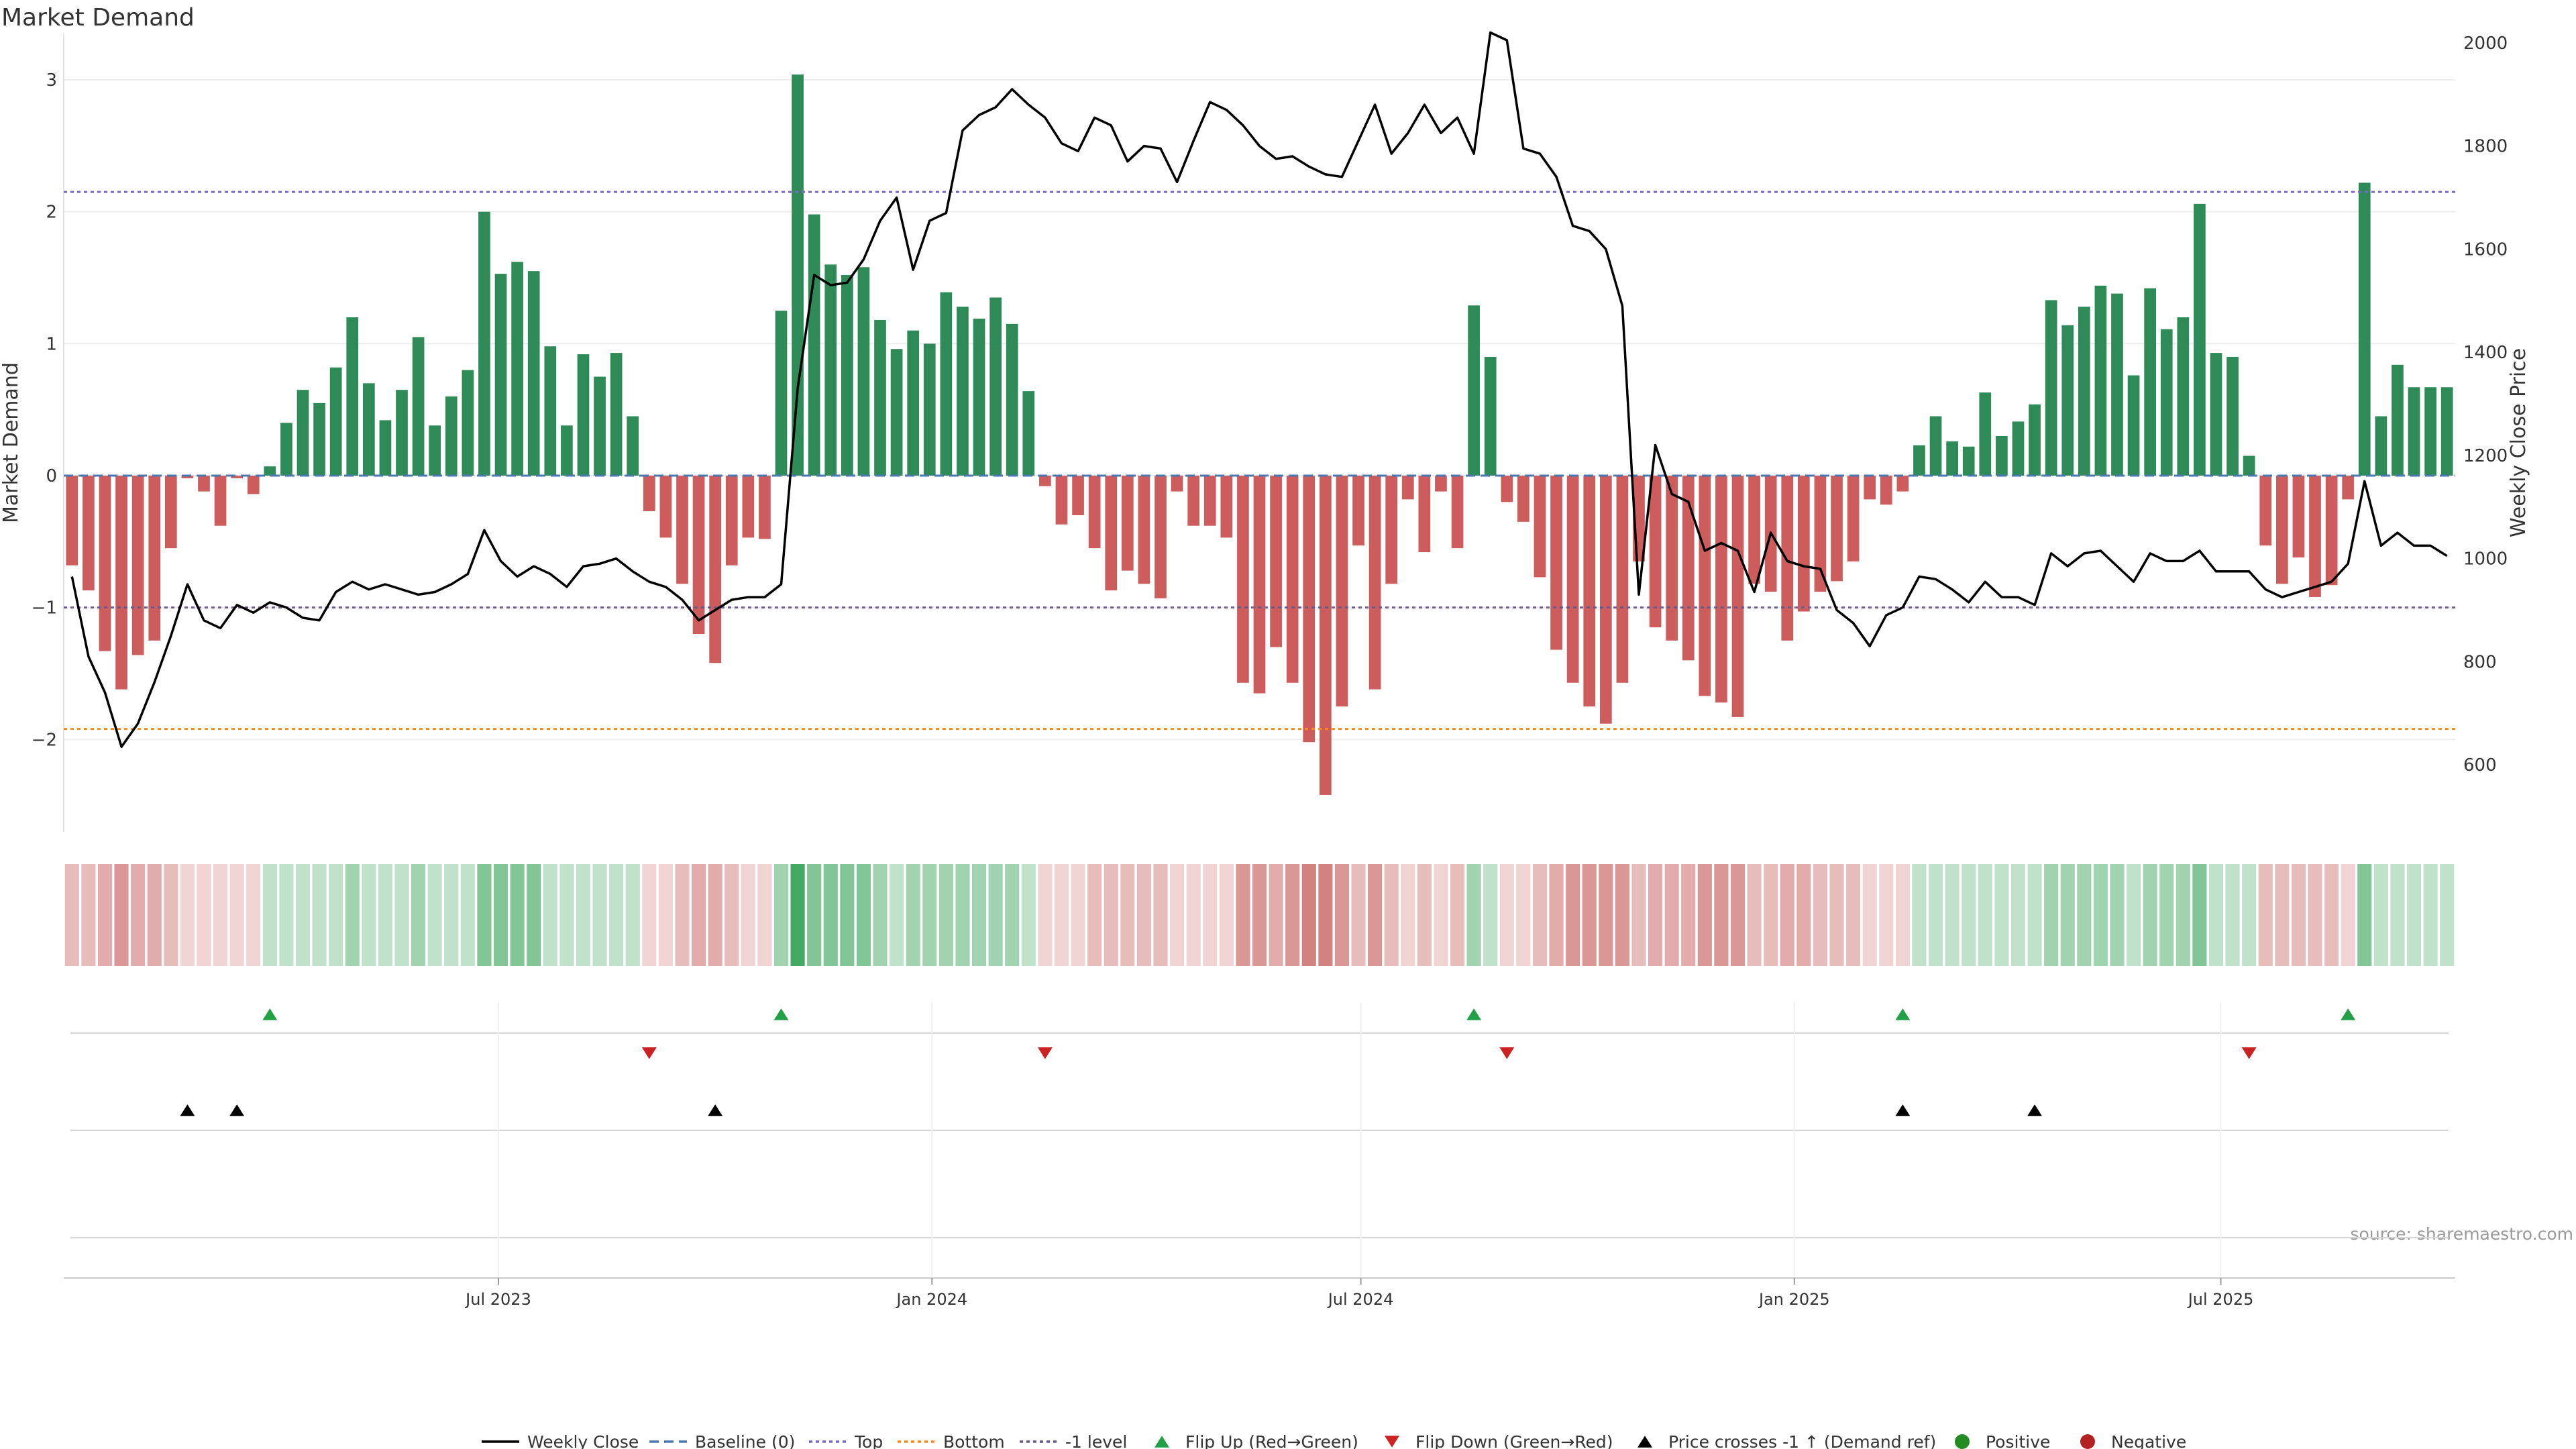  Describe the element at coordinates (2462, 1234) in the screenshot. I see `source-note: source: sharemaestro.com` at that location.